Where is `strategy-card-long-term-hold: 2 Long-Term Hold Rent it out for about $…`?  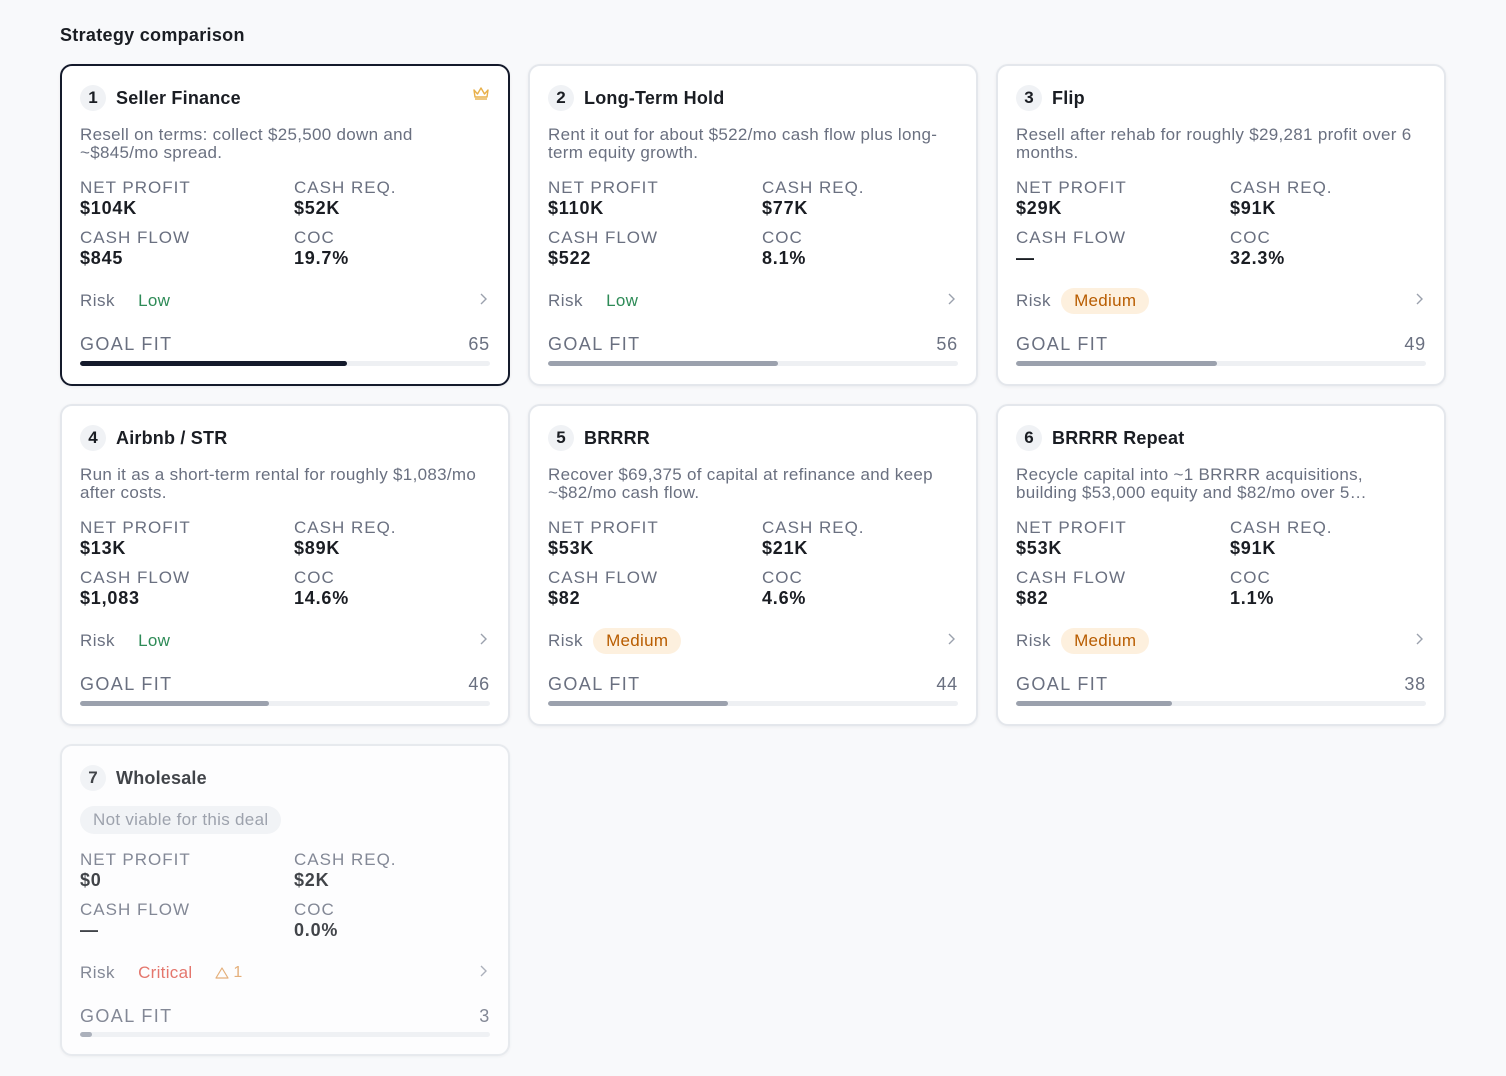
strategy-card-long-term-hold: 2 Long-Term Hold Rent it out for about $… is located at coordinates (753, 225).